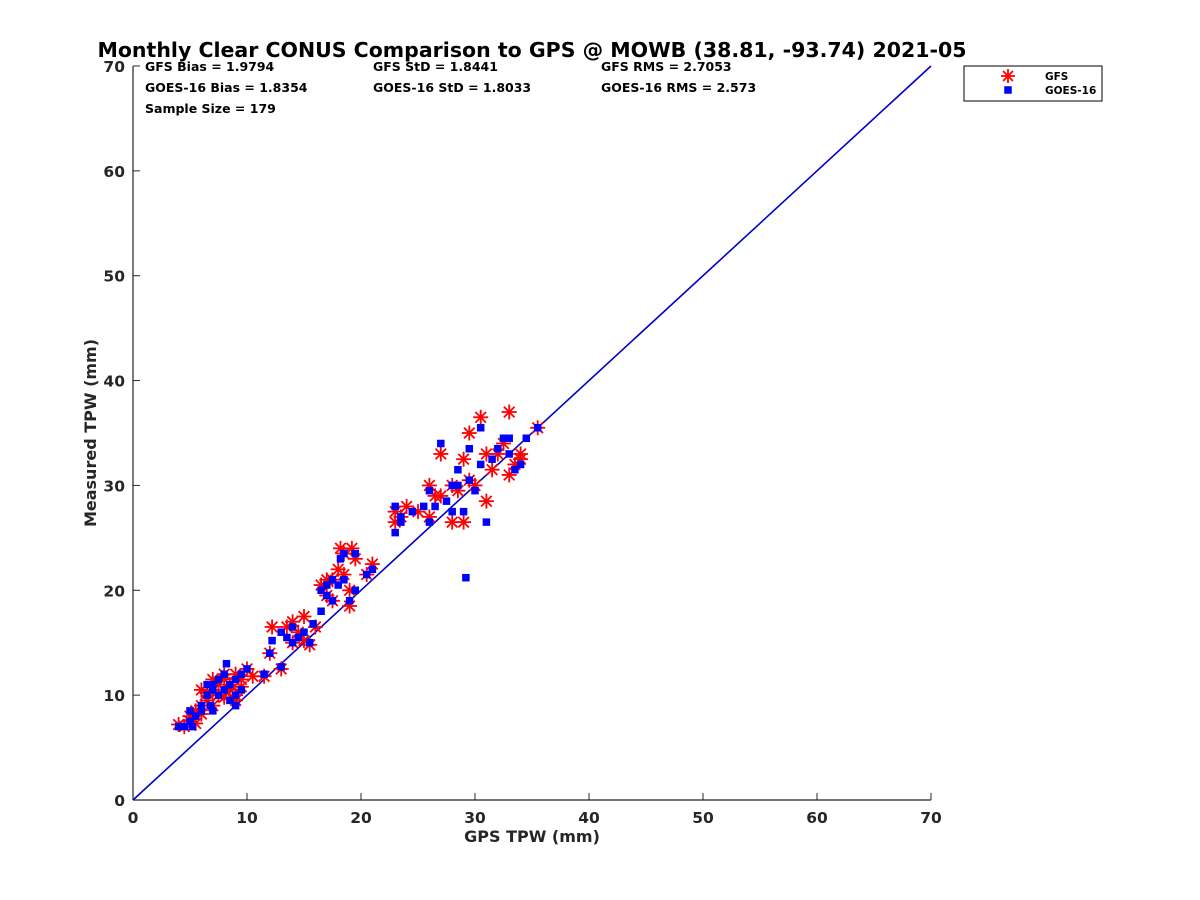 This screenshot has width=1200, height=900. I want to click on legend-goes16-square, so click(1008, 90).